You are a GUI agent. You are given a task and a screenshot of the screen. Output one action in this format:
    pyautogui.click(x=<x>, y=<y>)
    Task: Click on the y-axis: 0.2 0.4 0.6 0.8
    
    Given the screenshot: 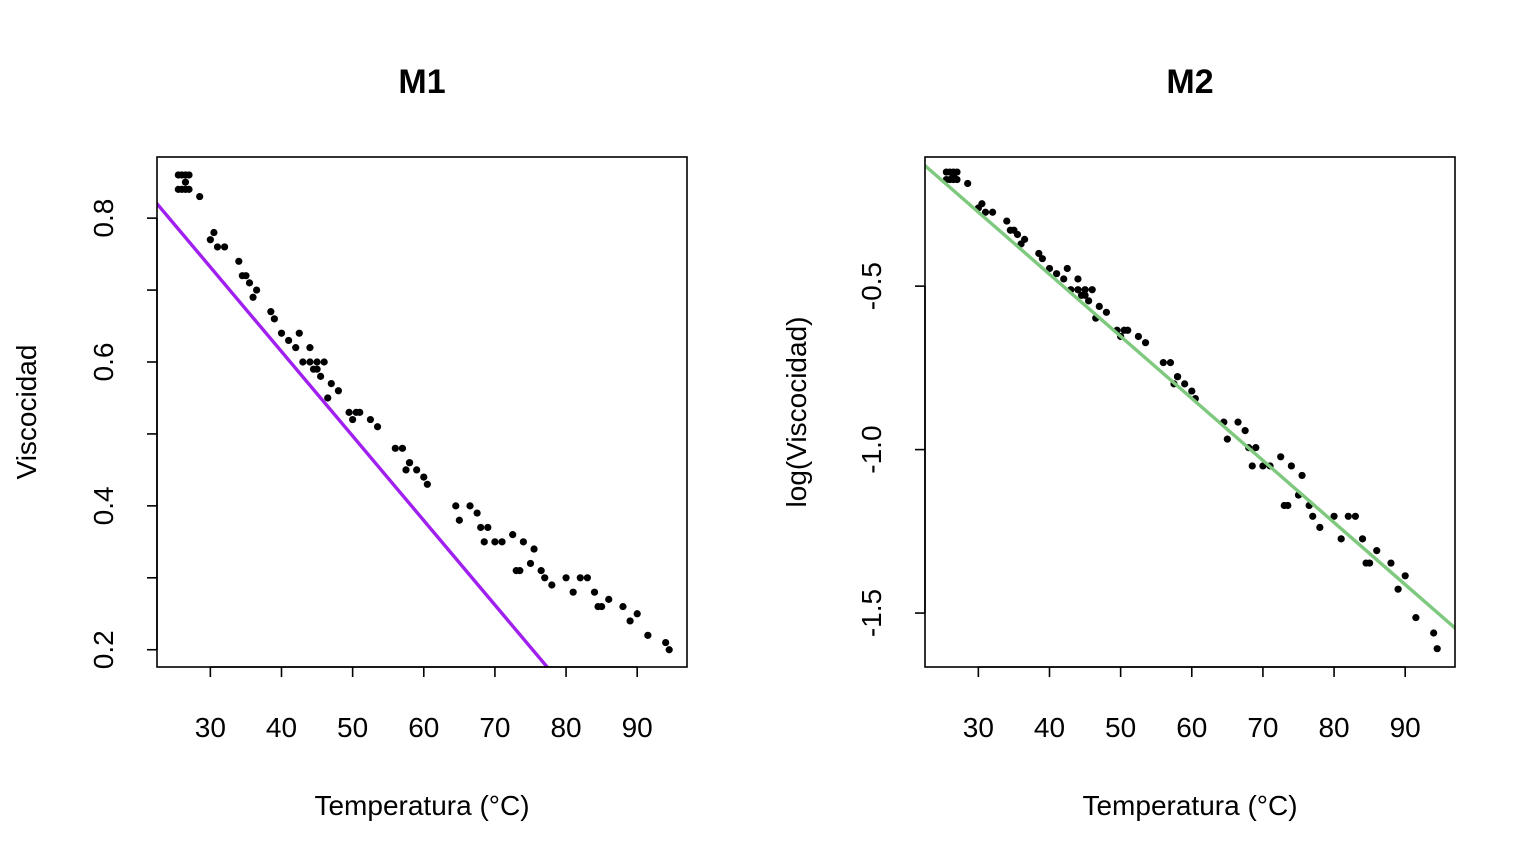 What is the action you would take?
    pyautogui.click(x=123, y=434)
    